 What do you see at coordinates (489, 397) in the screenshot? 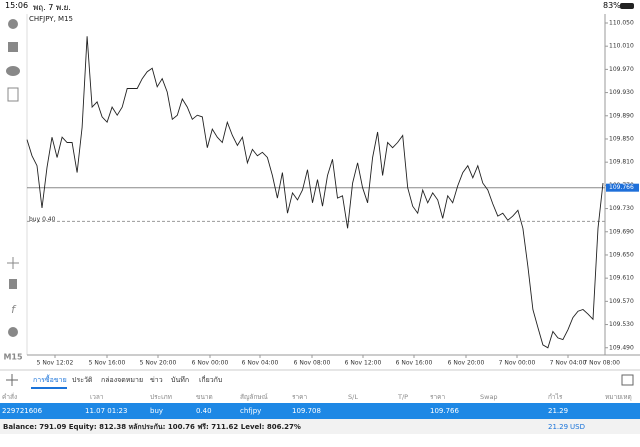
I see `column-header: Swap` at bounding box center [489, 397].